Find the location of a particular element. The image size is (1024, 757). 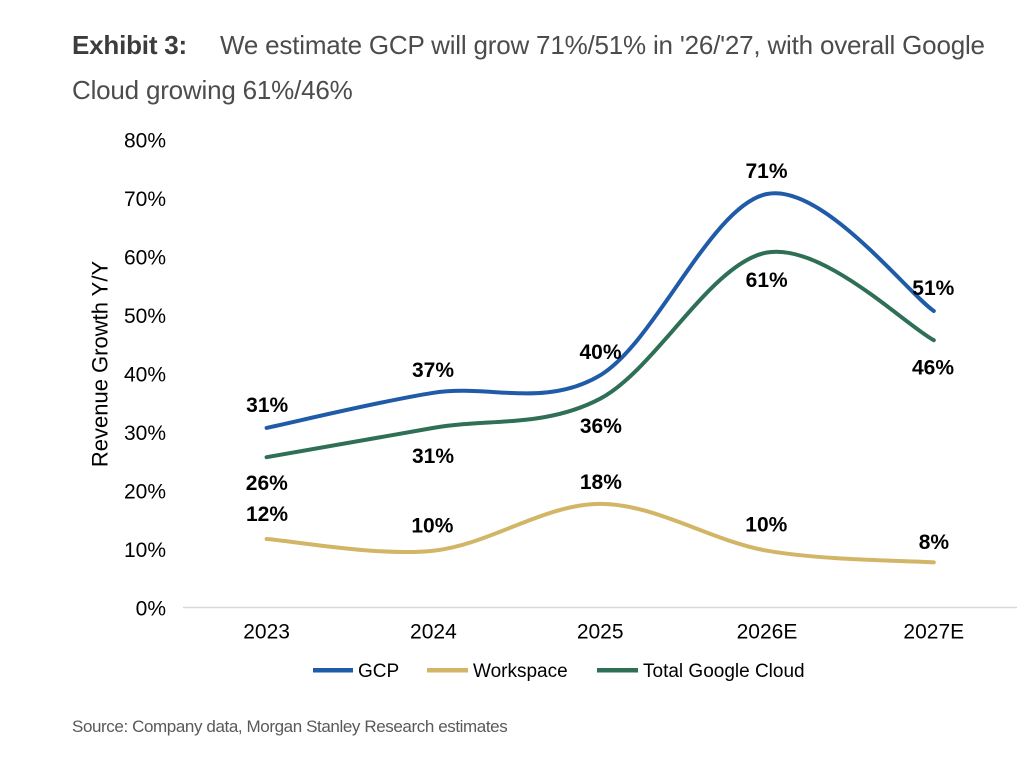

svg-text: 2025 is located at coordinates (600, 632).